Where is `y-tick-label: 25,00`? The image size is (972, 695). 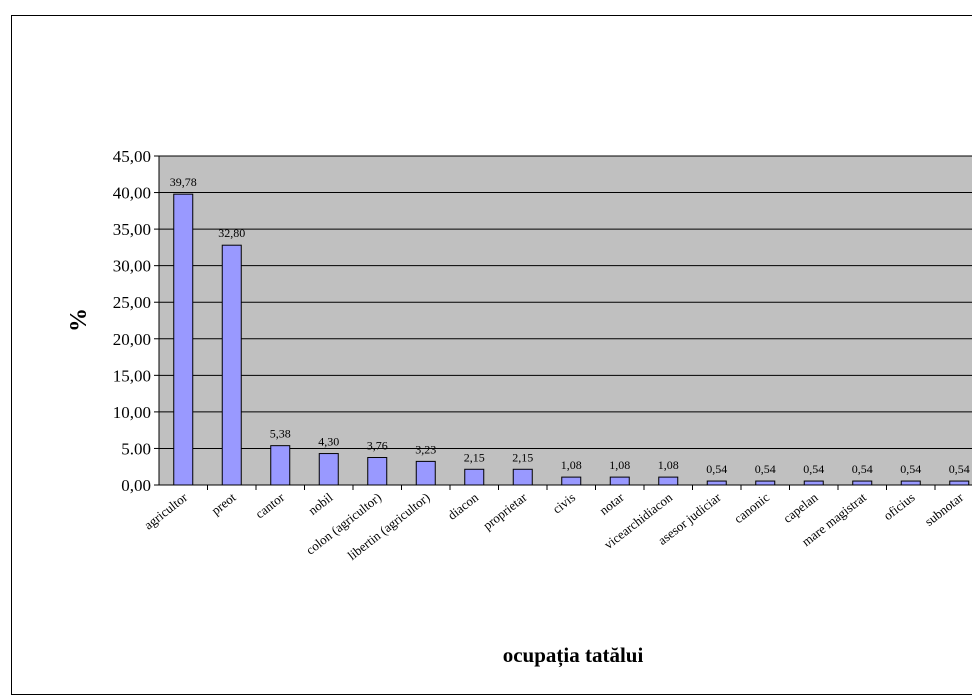
y-tick-label: 25,00 is located at coordinates (132, 302).